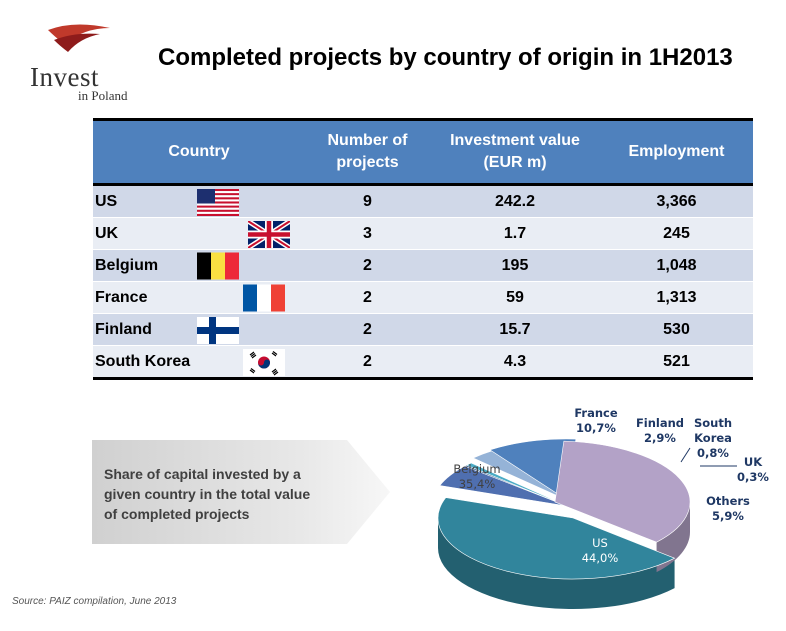 This screenshot has height=631, width=786. I want to click on table-row: Belgium 2 195 1,048, so click(423, 265).